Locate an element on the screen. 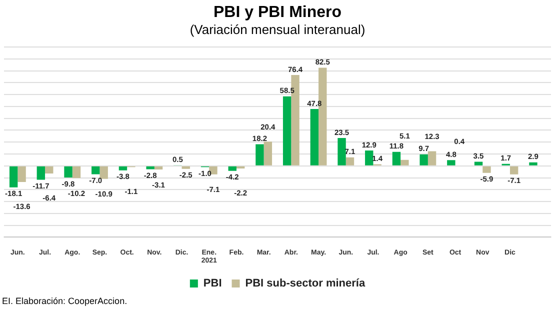 The image size is (555, 318). text: EI. Elaboración: CooperAccion. is located at coordinates (65, 301).